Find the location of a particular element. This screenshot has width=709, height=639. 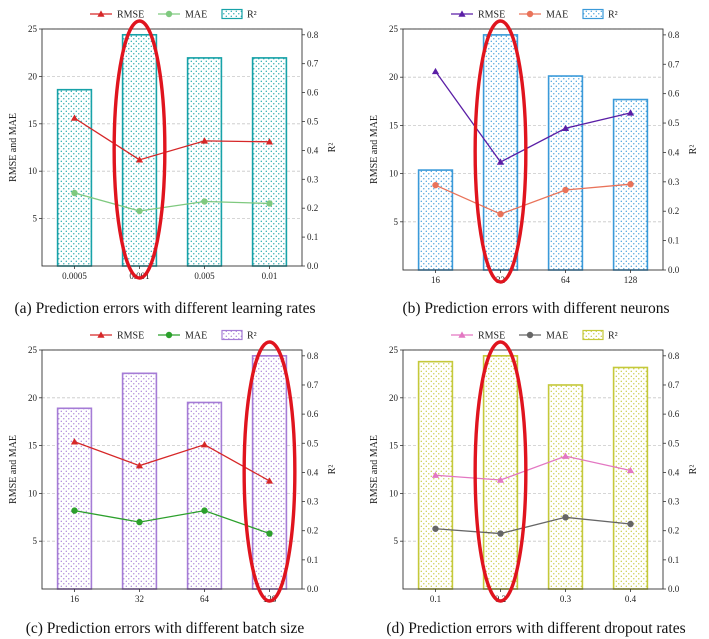

x-tick-label: 64 is located at coordinates (205, 599).